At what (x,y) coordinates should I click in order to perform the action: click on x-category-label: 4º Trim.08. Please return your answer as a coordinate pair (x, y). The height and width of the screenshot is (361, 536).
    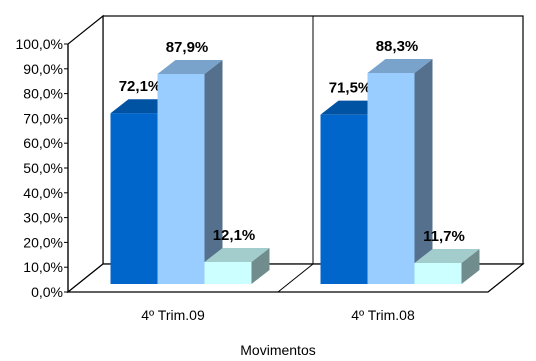
    Looking at the image, I should click on (383, 315).